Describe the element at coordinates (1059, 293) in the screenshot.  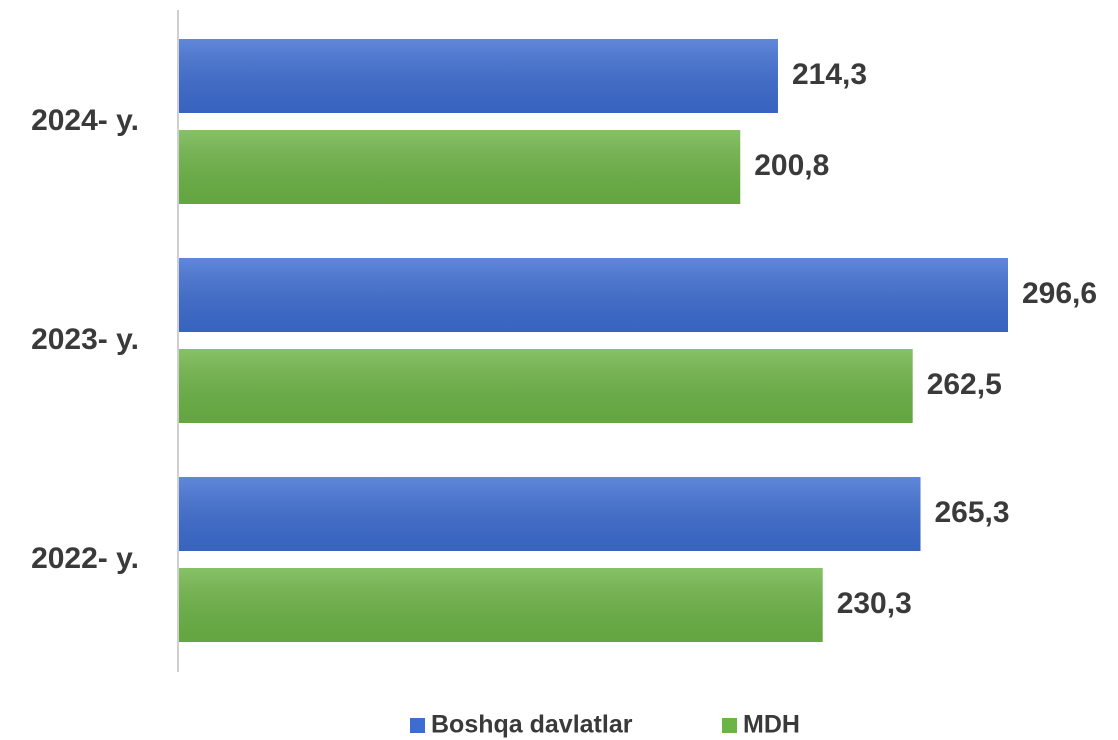
I see `value-label: 296,6` at that location.